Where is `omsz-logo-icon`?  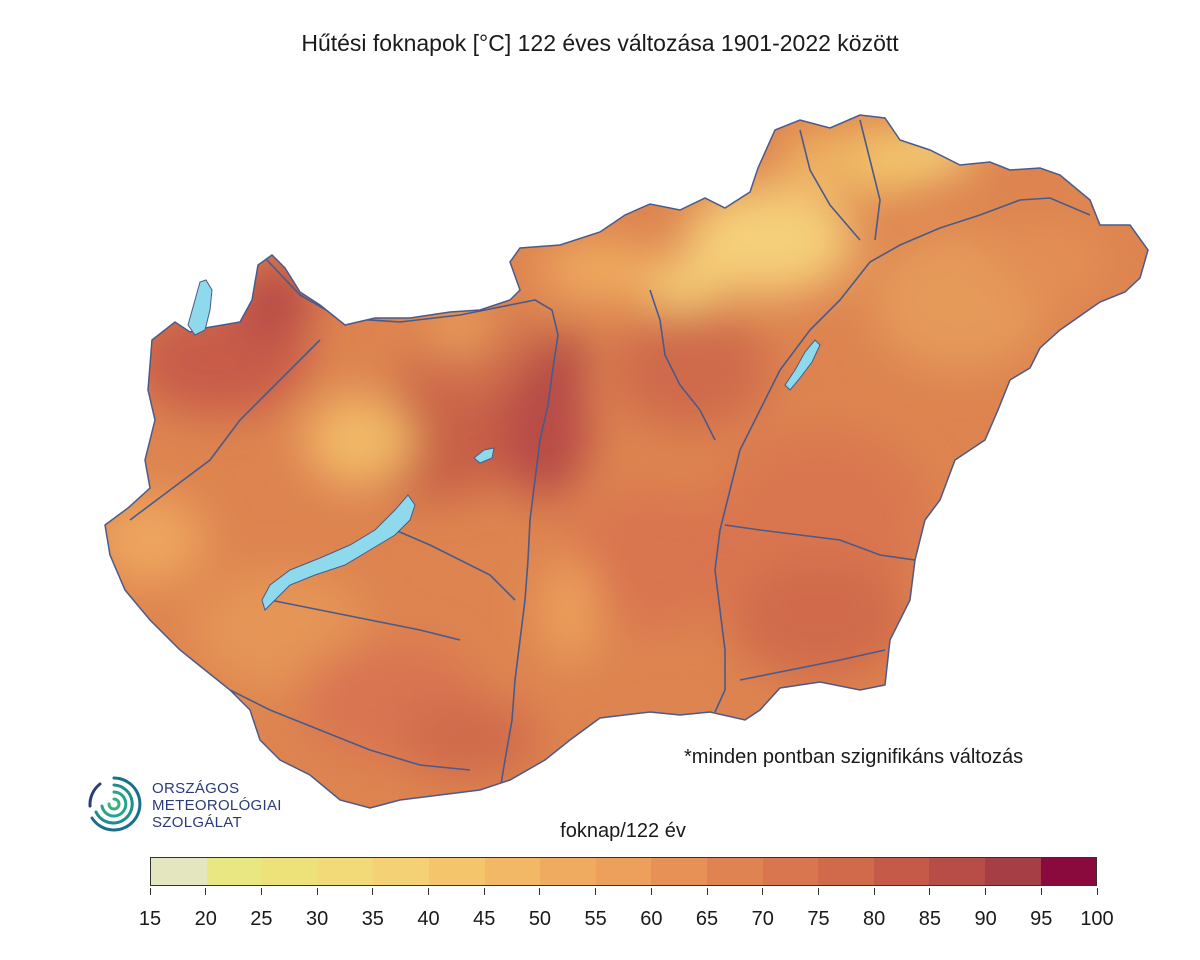
omsz-logo-icon is located at coordinates (115, 804).